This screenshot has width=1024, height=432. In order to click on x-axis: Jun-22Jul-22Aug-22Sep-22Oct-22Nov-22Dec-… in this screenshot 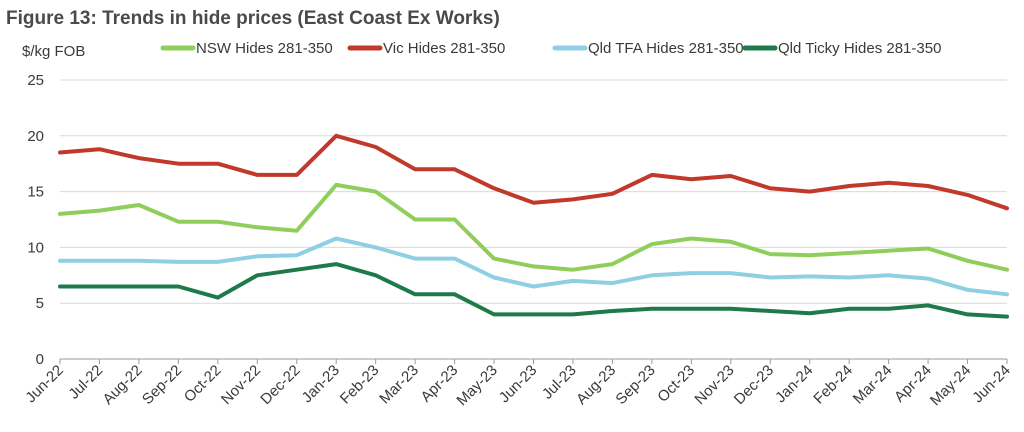, I will do `click(518, 384)`.